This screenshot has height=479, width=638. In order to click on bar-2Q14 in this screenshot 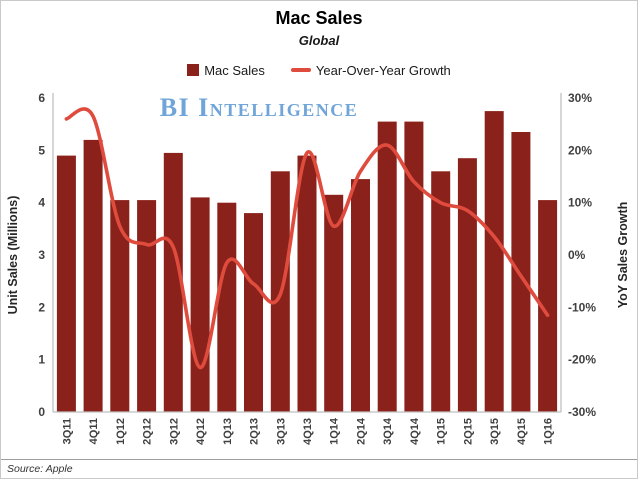, I will do `click(360, 295)`.